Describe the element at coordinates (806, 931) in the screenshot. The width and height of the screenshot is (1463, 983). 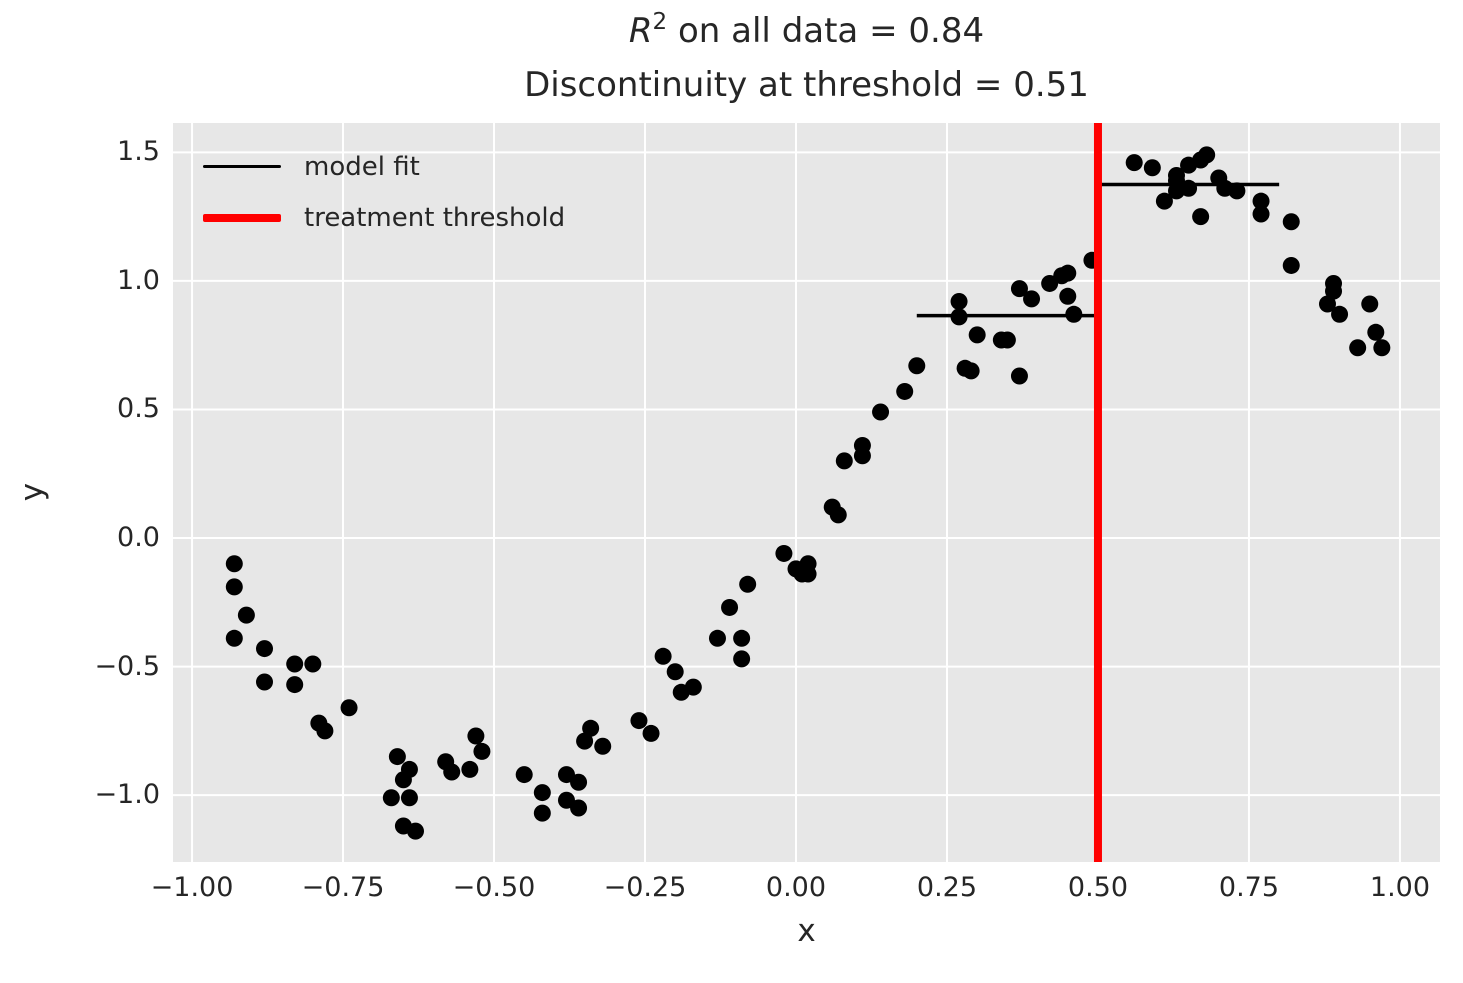
I see `x-axis-label: x` at that location.